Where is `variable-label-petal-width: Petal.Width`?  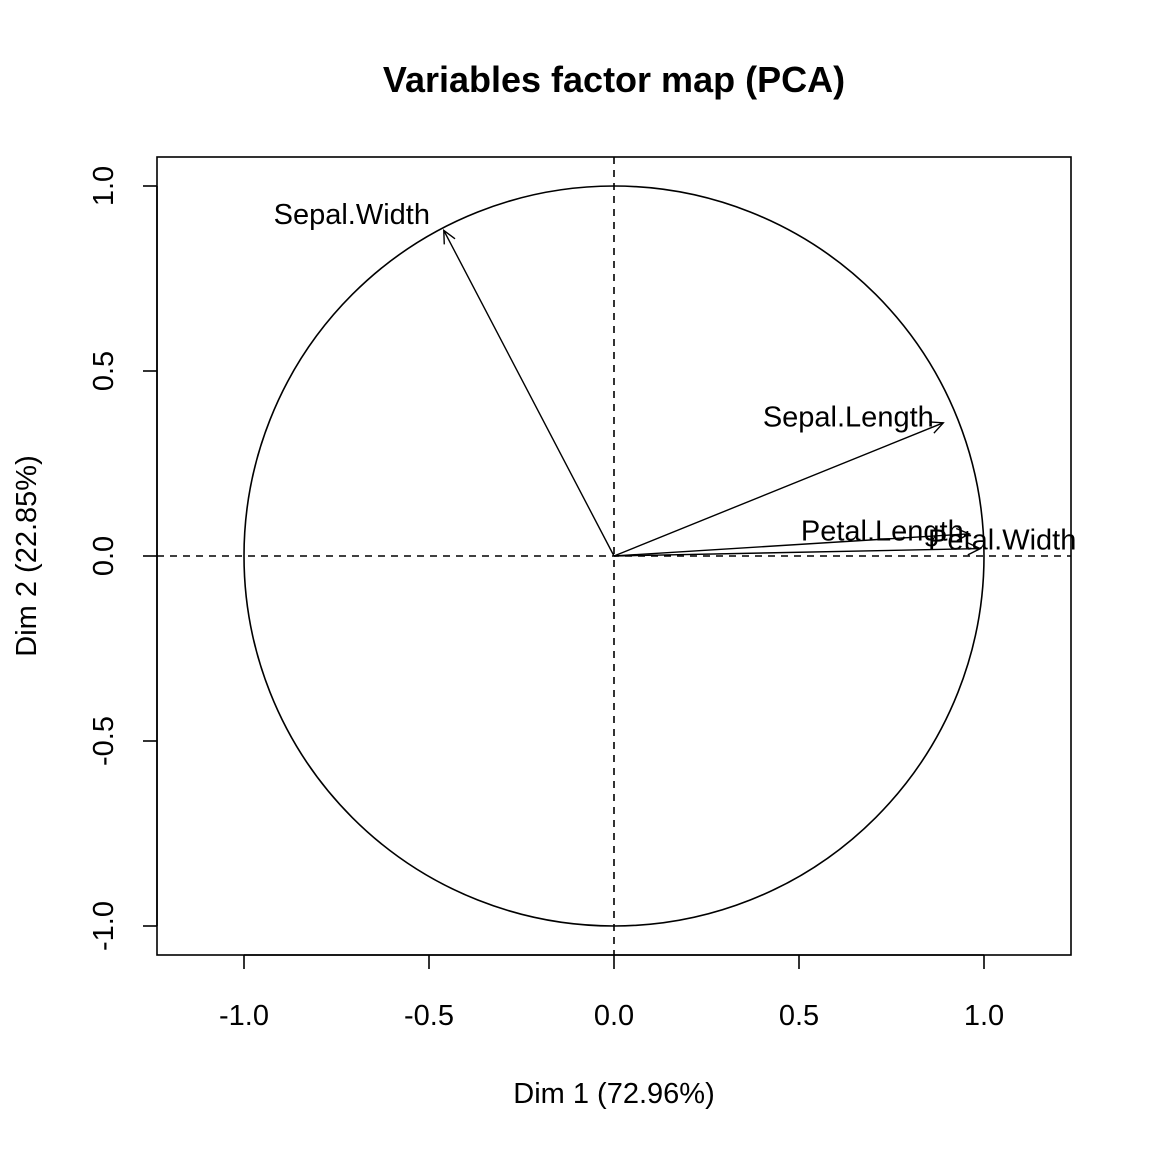
variable-label-petal-width: Petal.Width is located at coordinates (1002, 540).